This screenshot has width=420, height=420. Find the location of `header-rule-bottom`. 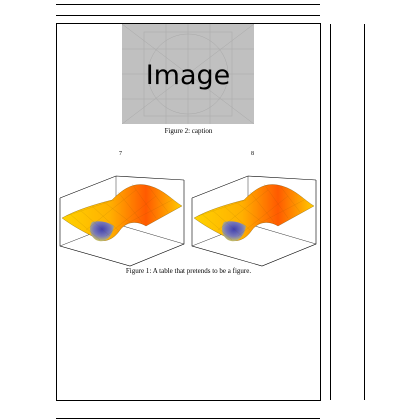

header-rule-bottom is located at coordinates (188, 15).